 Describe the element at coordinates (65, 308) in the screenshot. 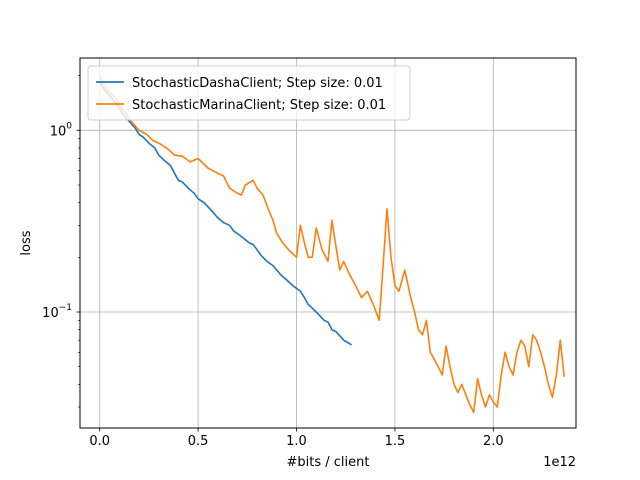

I see `y-tick-exponent: −1` at that location.